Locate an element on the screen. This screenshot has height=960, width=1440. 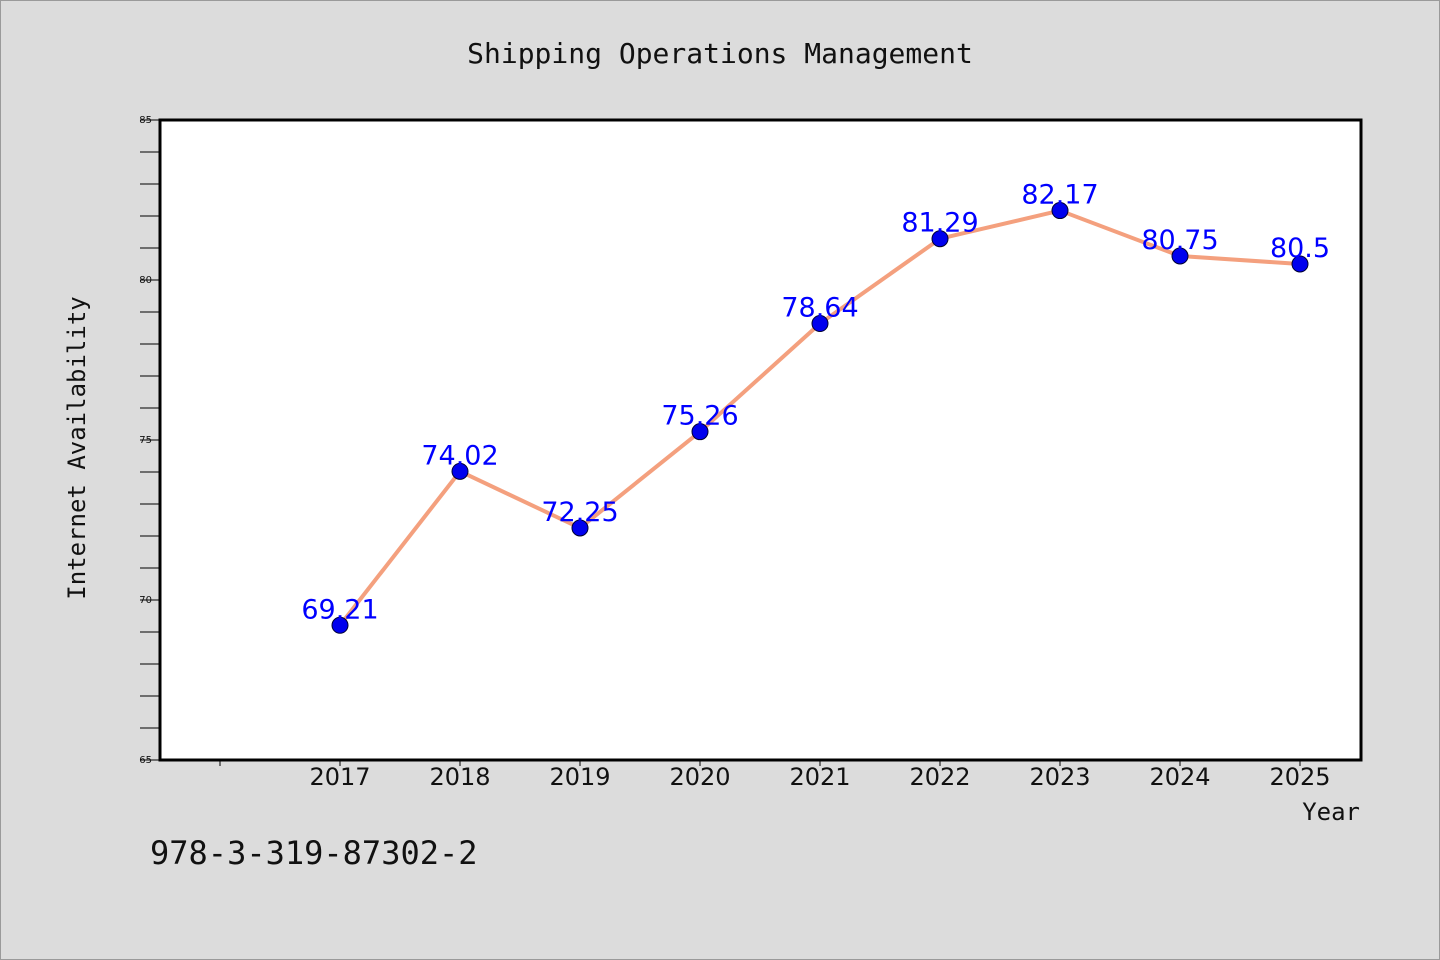
y-tick-label: 65 is located at coordinates (145, 760).